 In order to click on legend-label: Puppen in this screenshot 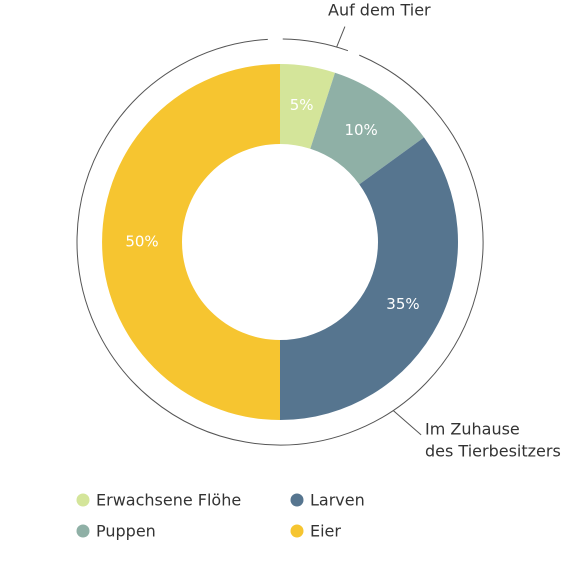, I will do `click(126, 531)`.